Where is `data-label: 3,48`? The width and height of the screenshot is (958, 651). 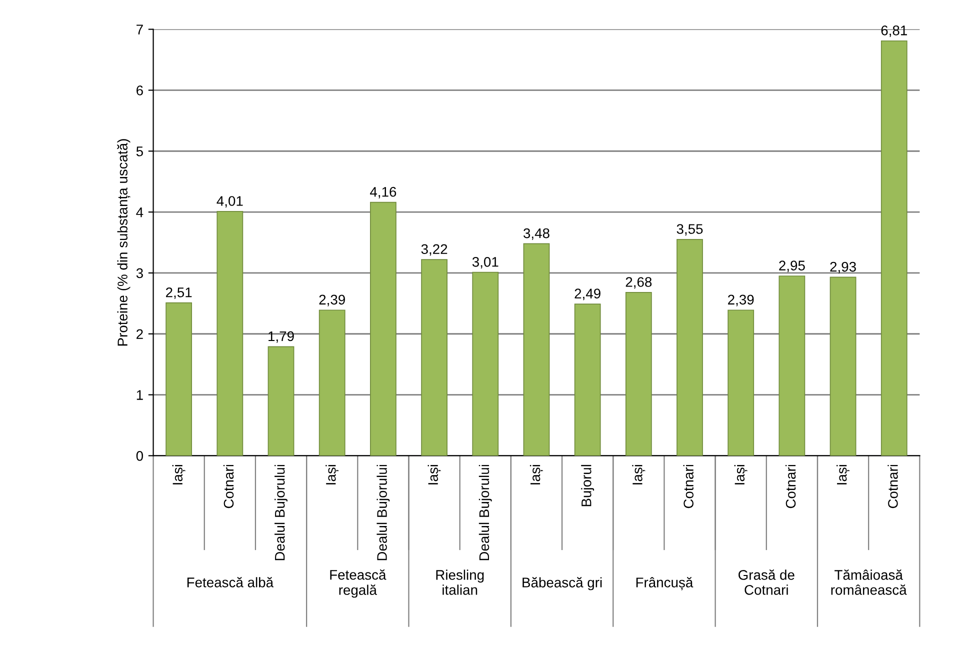 data-label: 3,48 is located at coordinates (536, 234).